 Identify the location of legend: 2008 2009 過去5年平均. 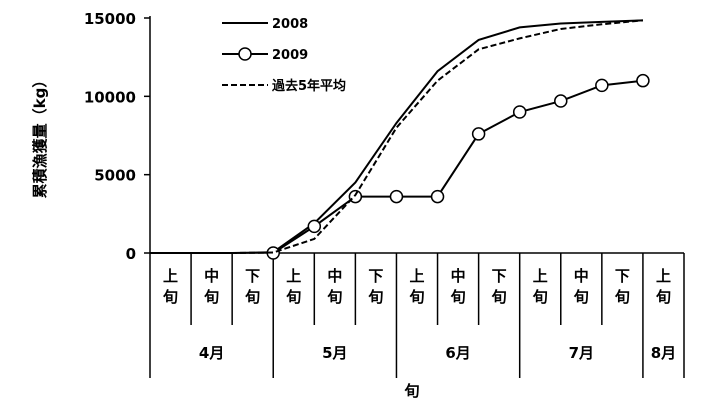
(284, 55).